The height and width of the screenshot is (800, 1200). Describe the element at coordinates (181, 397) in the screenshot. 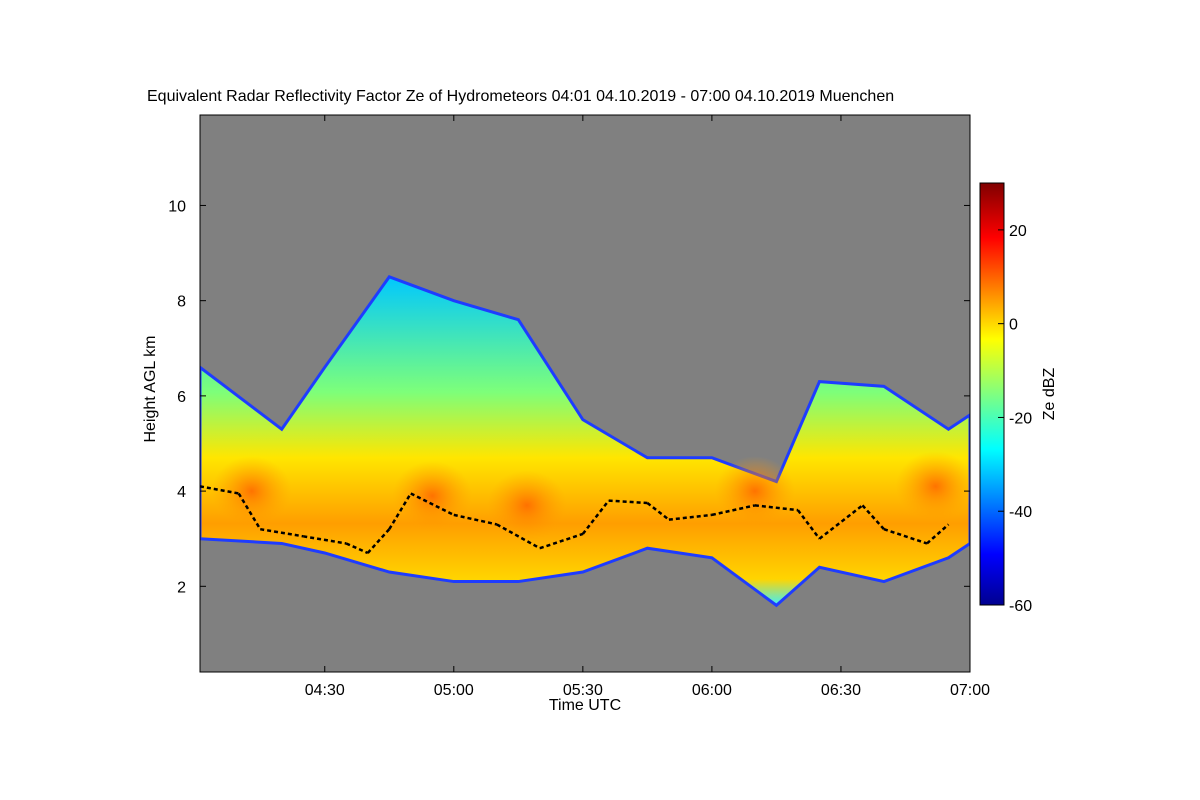

I see `y-tick-label: 6` at that location.